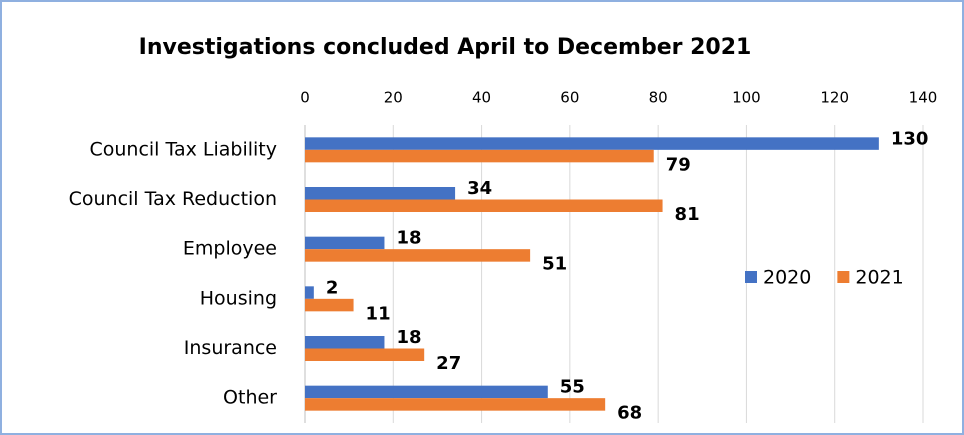 This screenshot has width=964, height=435. What do you see at coordinates (183, 149) in the screenshot?
I see `y-tick-label: Council Tax Liability` at bounding box center [183, 149].